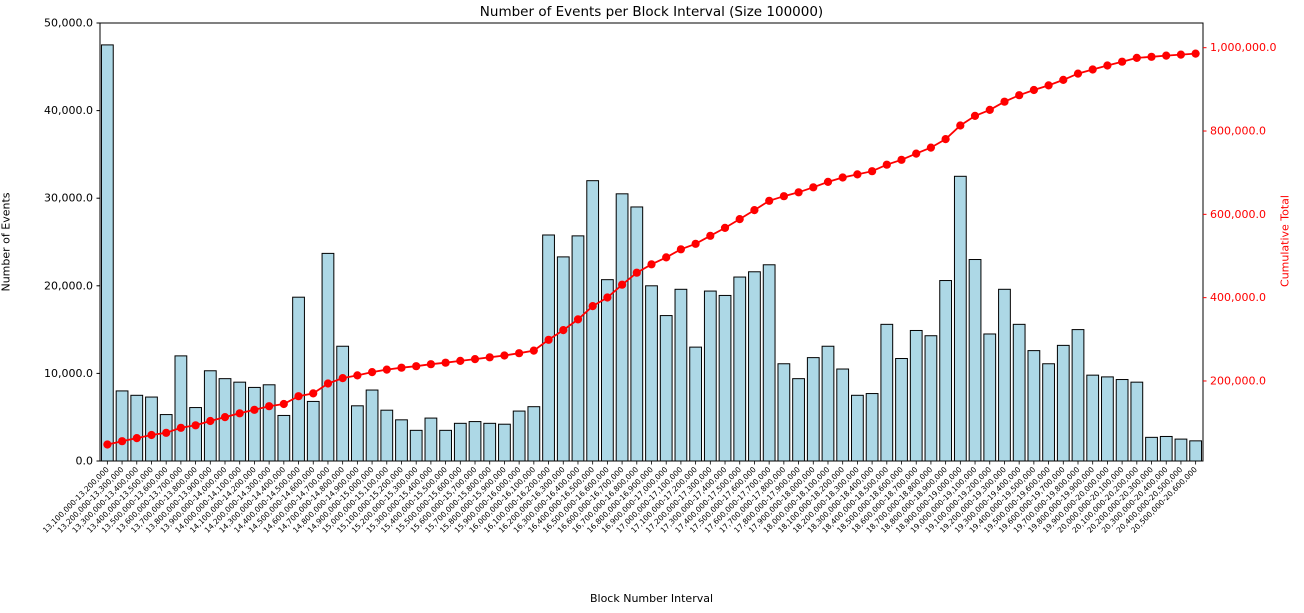 The image size is (1304, 613). Describe the element at coordinates (68, 23) in the screenshot. I see `left-tick-label: 50,000.0` at that location.